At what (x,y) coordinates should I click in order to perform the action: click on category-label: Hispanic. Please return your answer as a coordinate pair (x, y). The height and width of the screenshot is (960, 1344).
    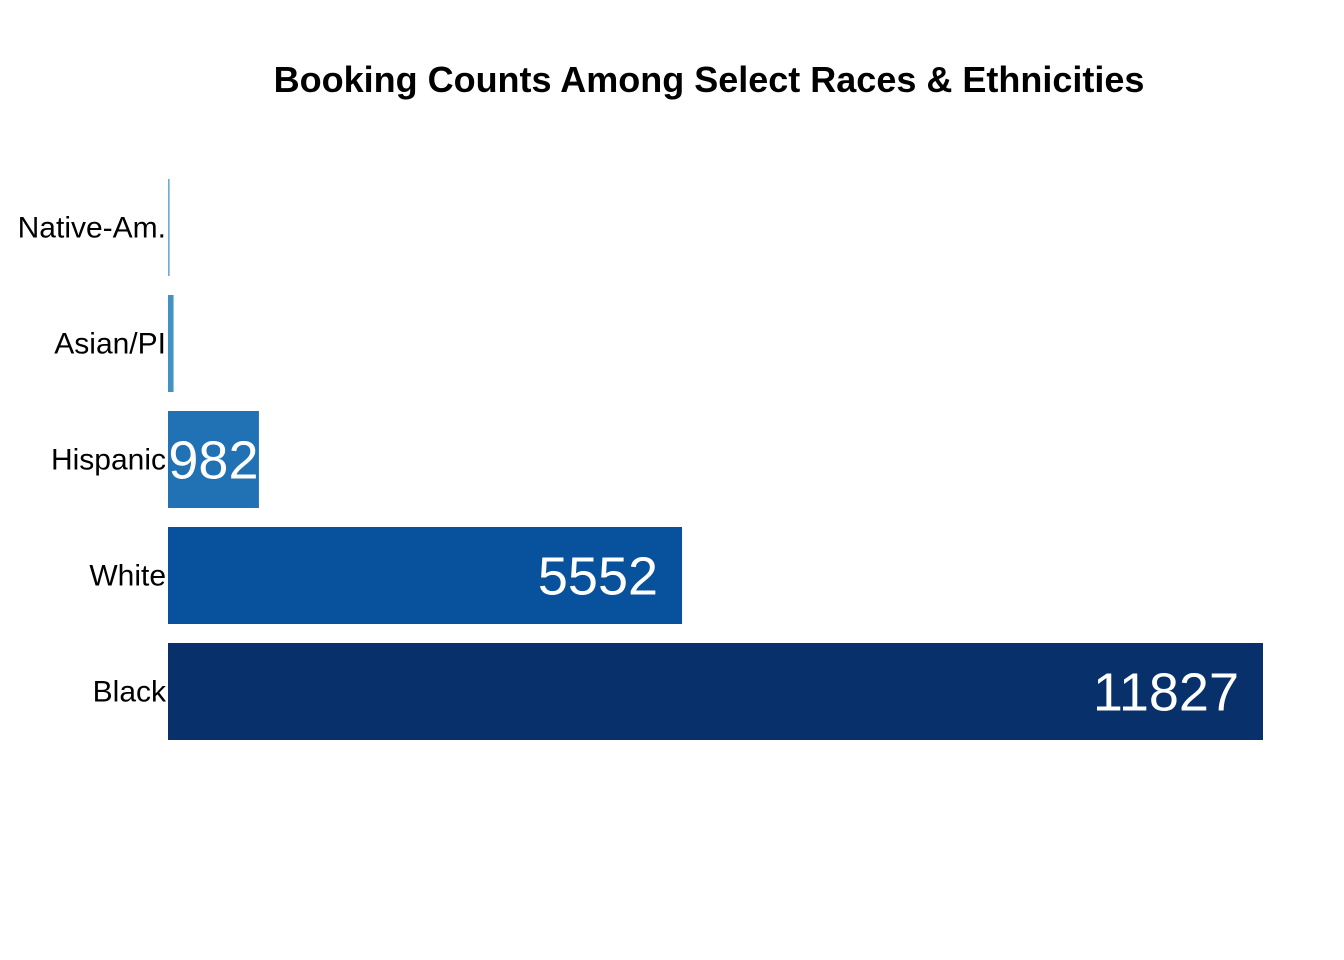
    Looking at the image, I should click on (108, 460).